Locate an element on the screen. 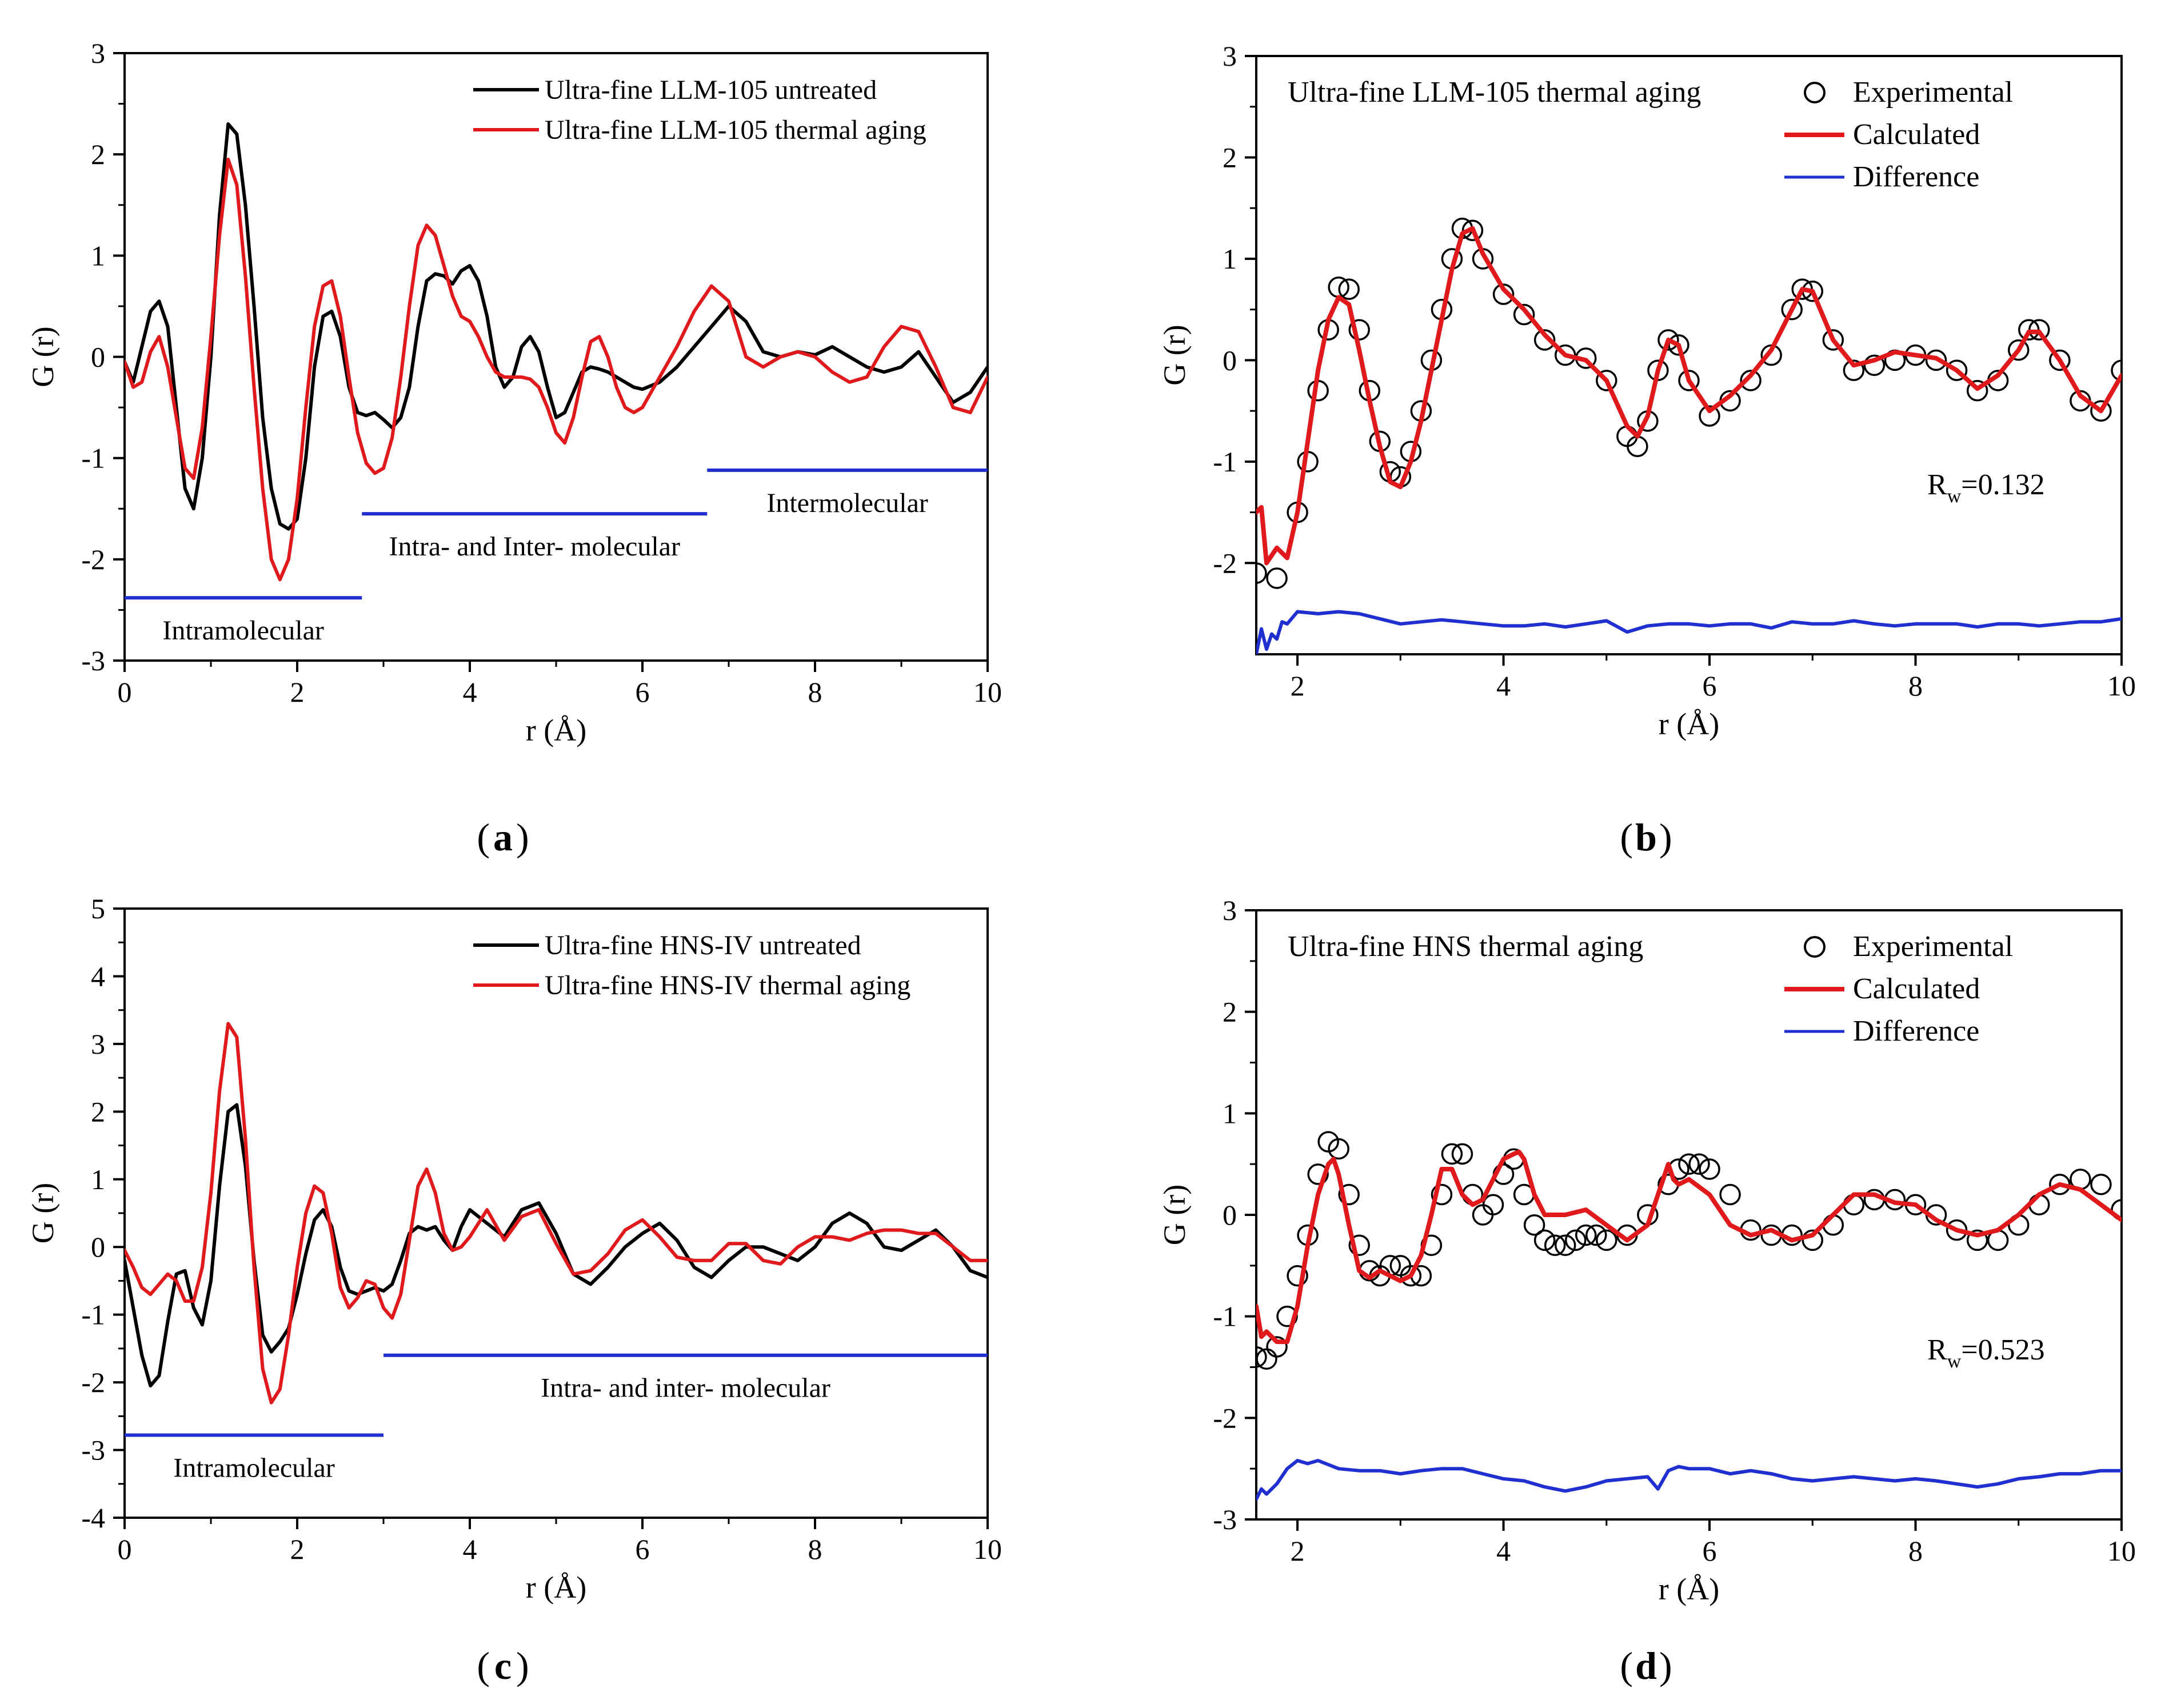  y-tick-label: 5 is located at coordinates (98, 909).